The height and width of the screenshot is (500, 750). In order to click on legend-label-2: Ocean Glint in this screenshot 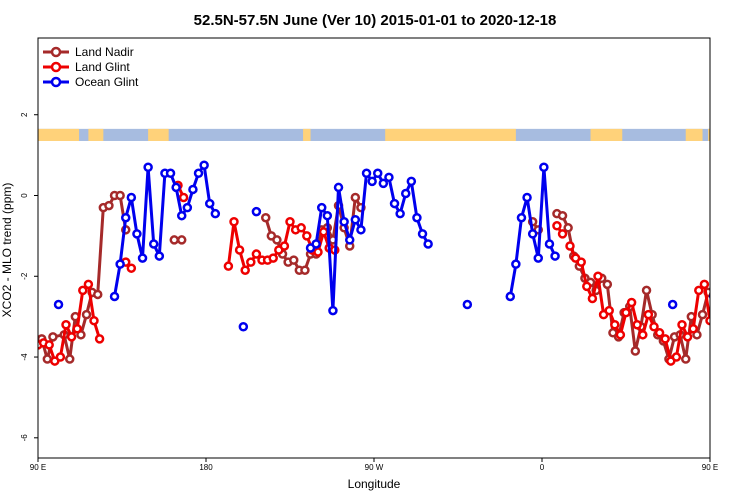, I will do `click(107, 82)`.